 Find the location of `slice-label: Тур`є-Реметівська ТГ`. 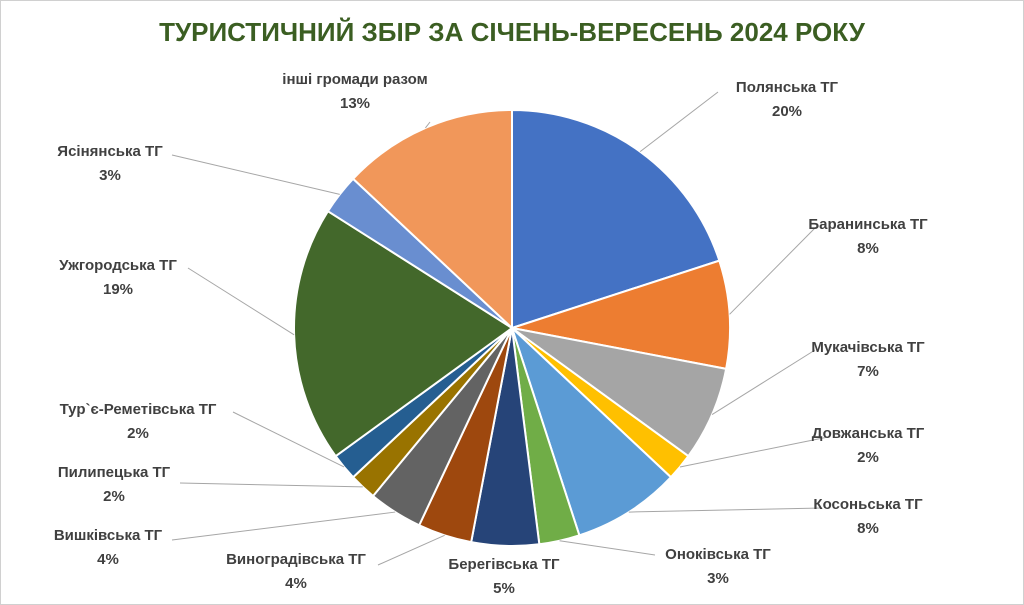

slice-label: Тур`є-Реметівська ТГ is located at coordinates (138, 409).